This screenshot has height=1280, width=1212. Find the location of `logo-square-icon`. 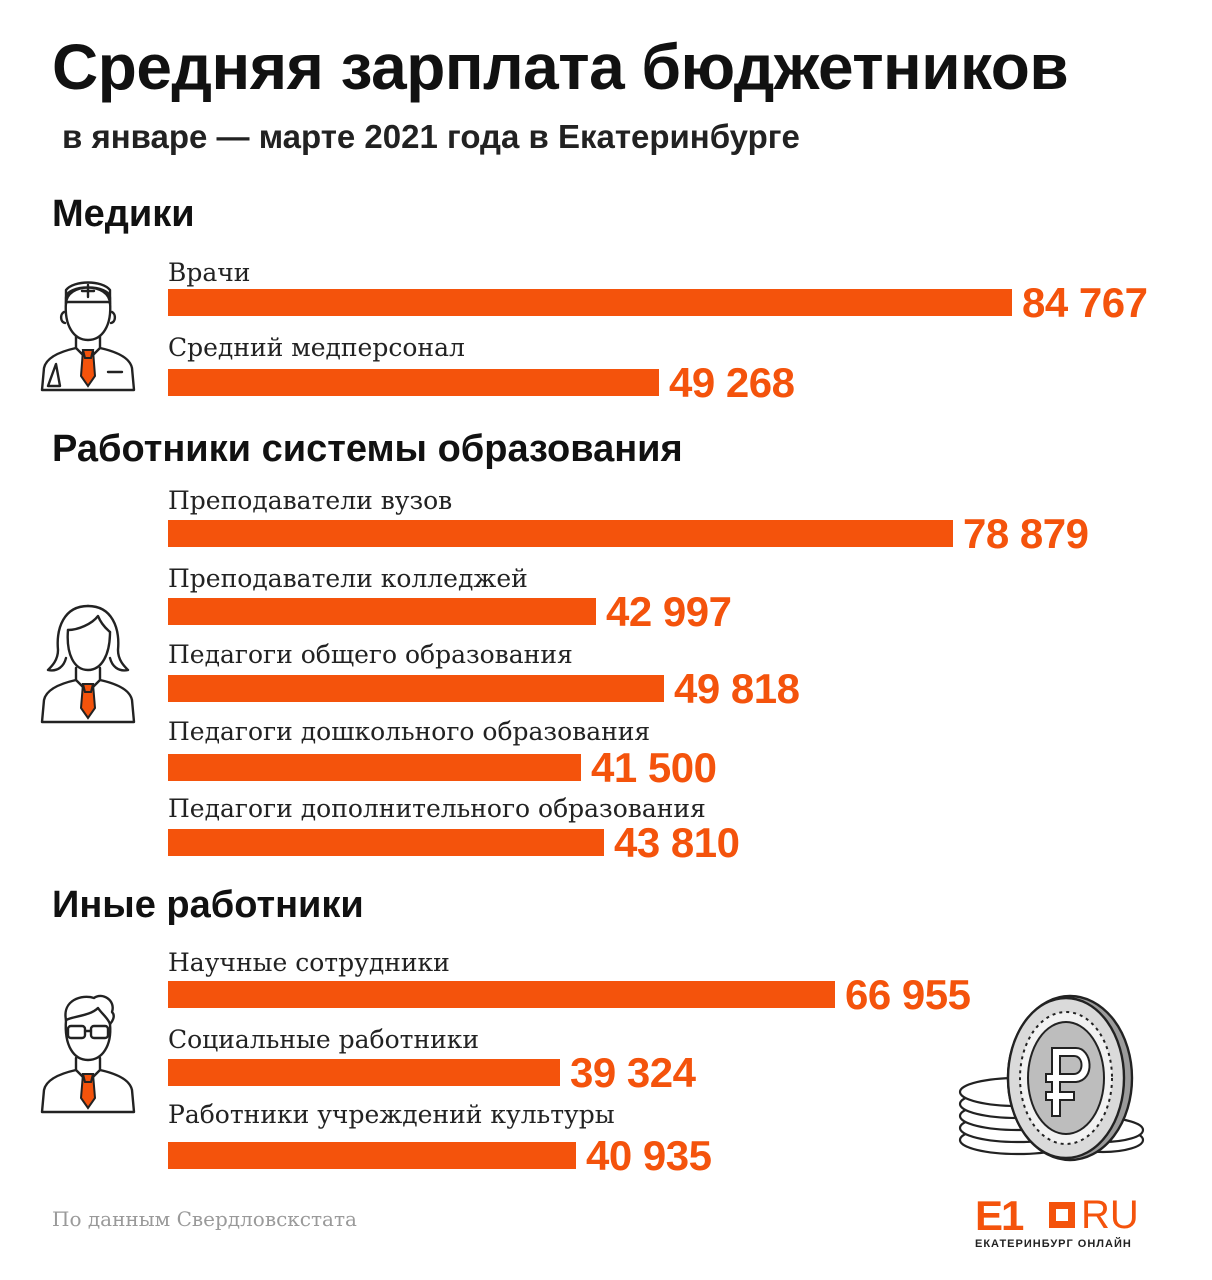

logo-square-icon is located at coordinates (1062, 1215).